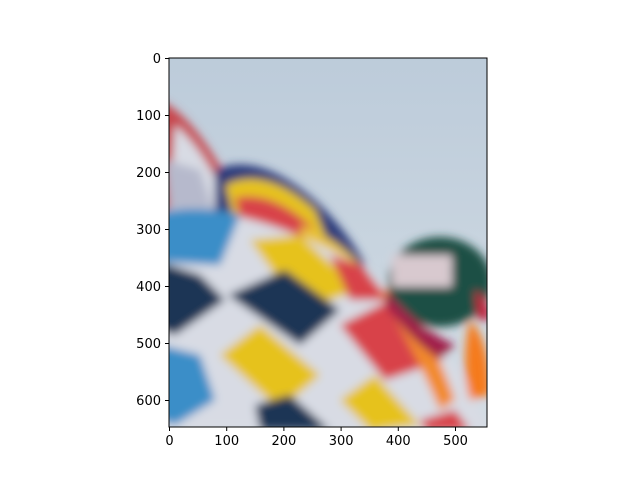  I want to click on x-tick: 0, so click(169, 438).